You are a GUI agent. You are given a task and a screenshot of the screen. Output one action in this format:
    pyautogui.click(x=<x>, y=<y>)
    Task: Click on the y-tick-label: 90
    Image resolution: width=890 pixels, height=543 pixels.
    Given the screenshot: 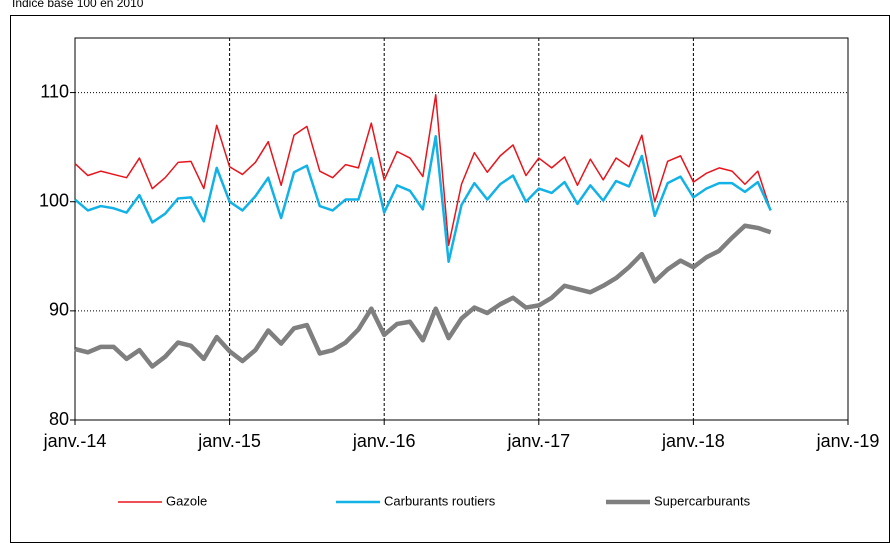 What is the action you would take?
    pyautogui.click(x=59, y=310)
    